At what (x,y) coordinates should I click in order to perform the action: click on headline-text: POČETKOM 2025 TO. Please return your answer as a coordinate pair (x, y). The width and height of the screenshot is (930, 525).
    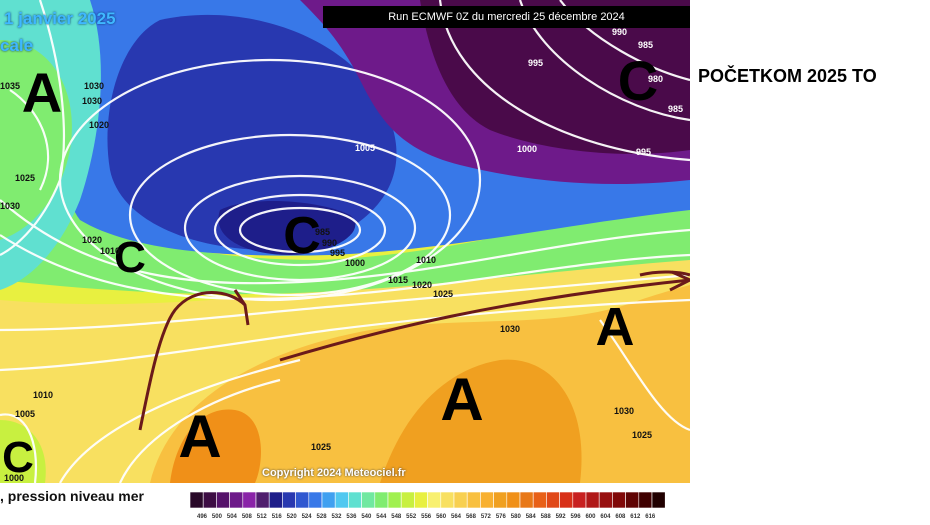
    Looking at the image, I should click on (787, 76).